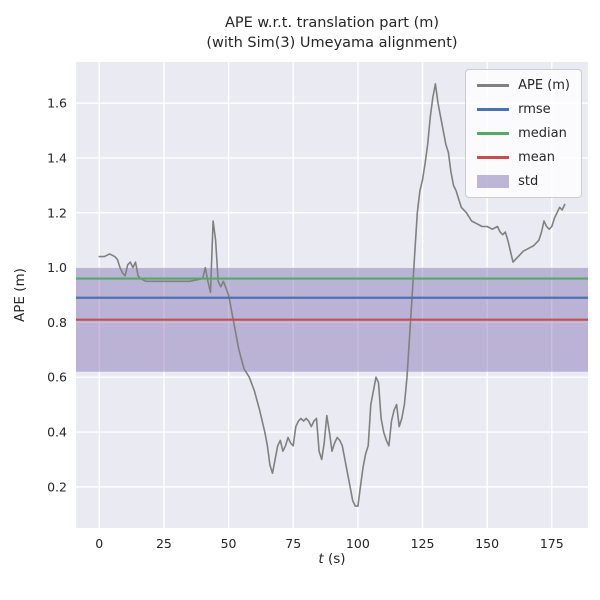 Image resolution: width=600 pixels, height=600 pixels. What do you see at coordinates (493, 109) in the screenshot?
I see `rmse-line-sample` at bounding box center [493, 109].